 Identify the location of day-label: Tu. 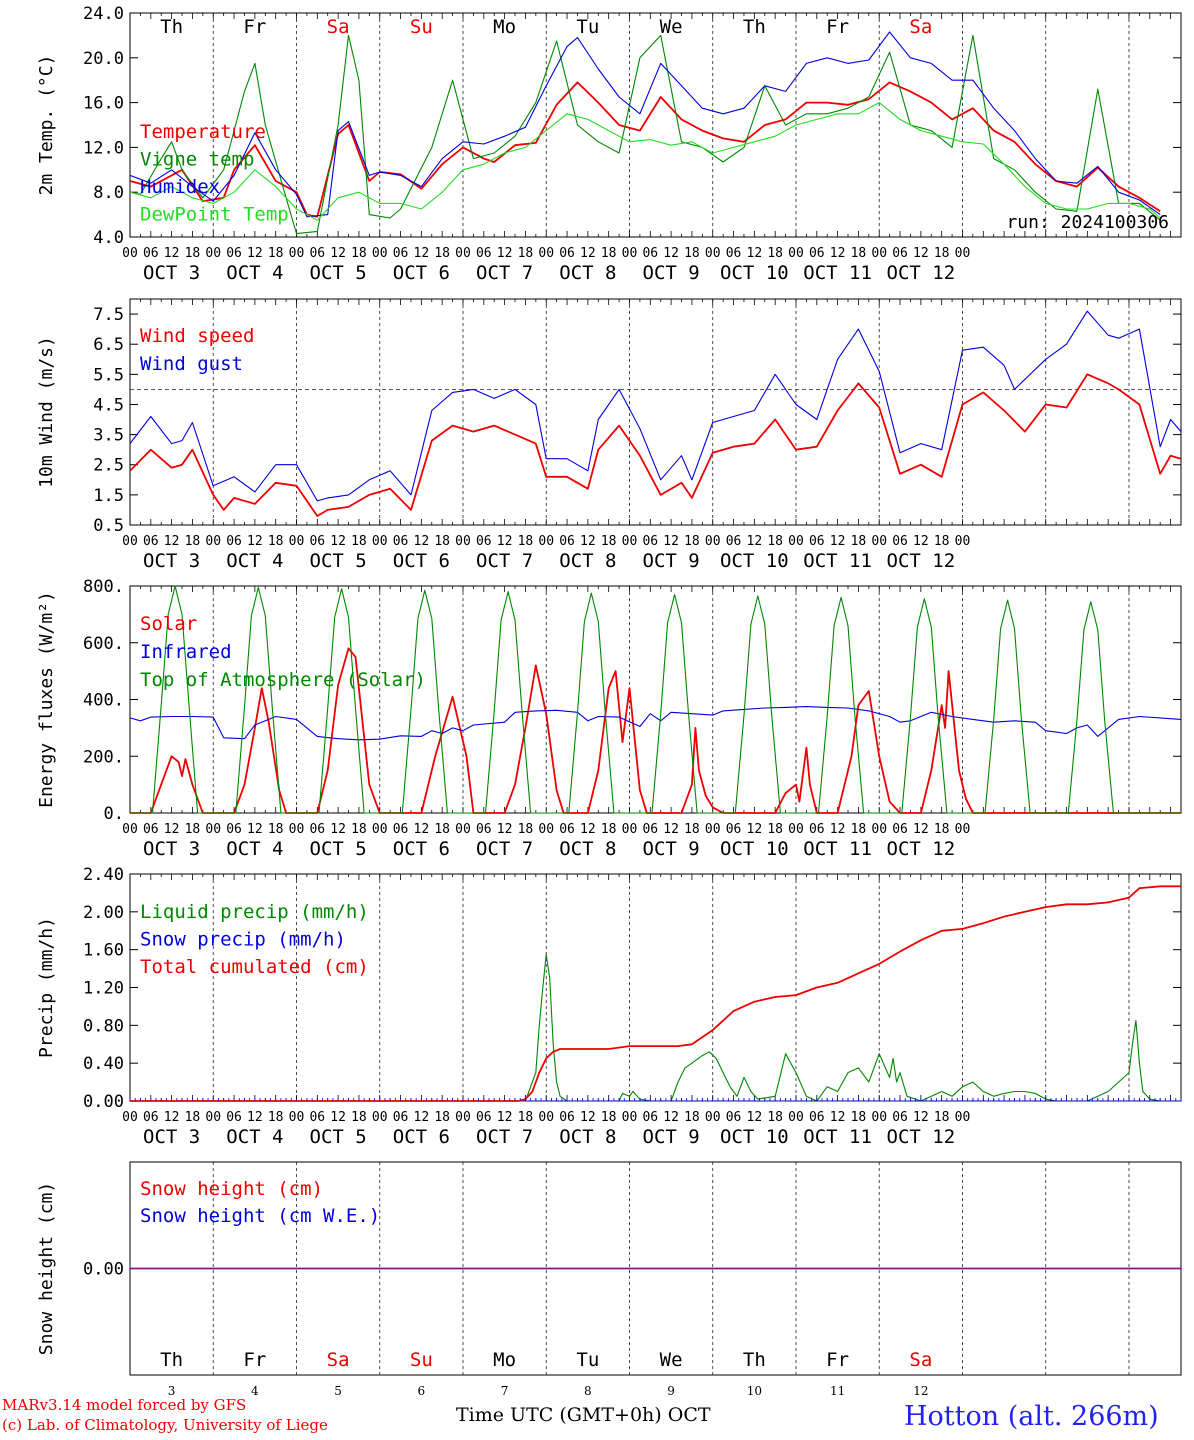
(587, 27).